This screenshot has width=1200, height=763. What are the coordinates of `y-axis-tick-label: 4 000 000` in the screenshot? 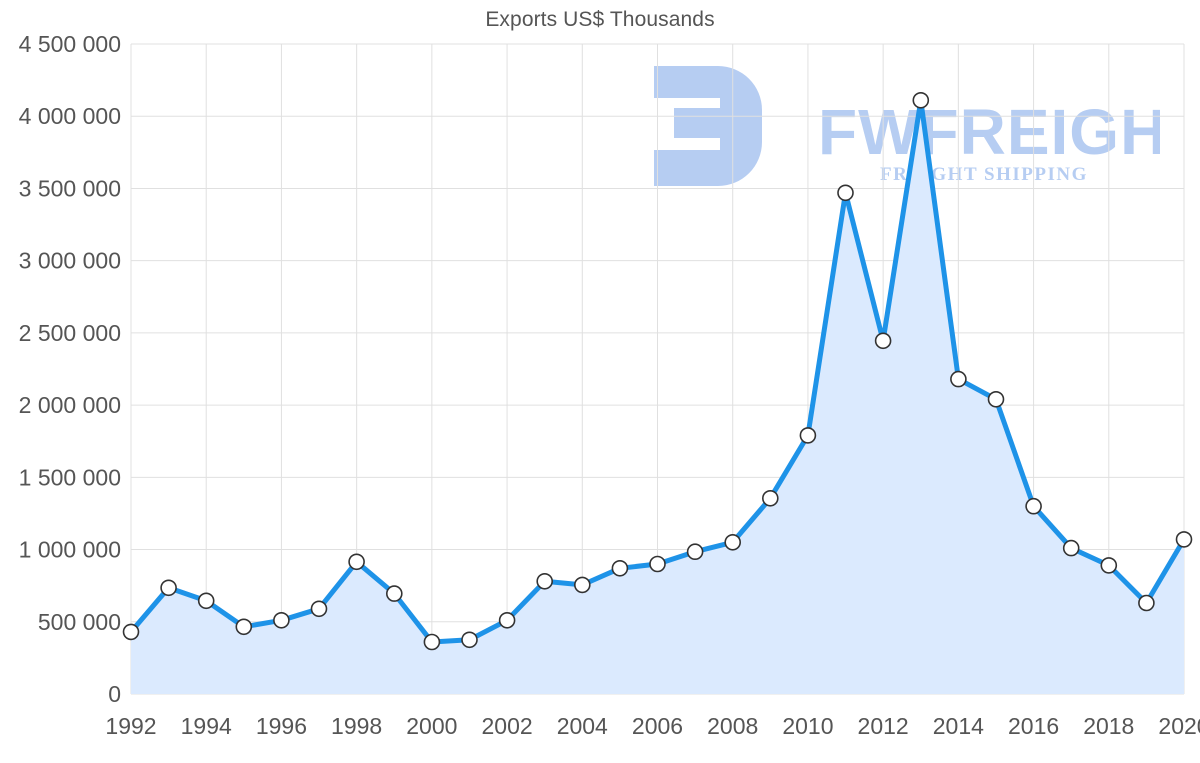 It's located at (70, 116).